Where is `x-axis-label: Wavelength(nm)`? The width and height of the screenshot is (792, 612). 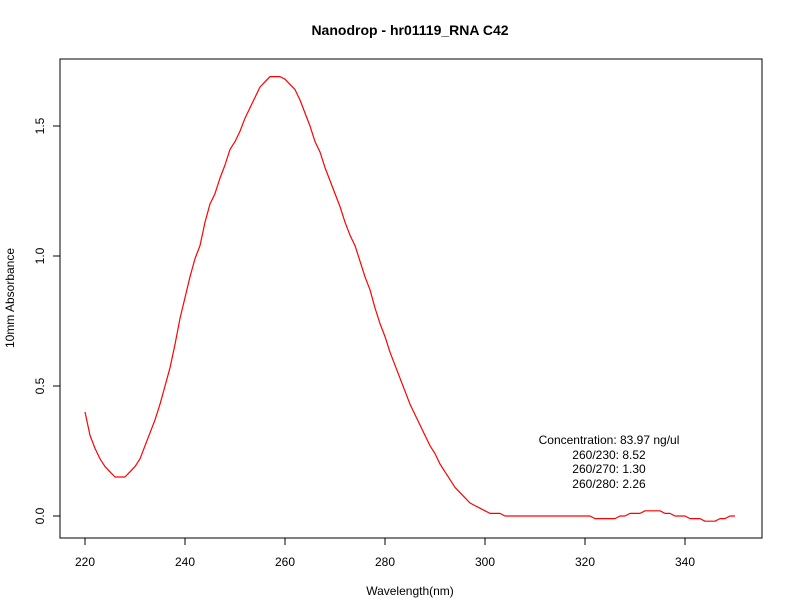
x-axis-label: Wavelength(nm) is located at coordinates (410, 591).